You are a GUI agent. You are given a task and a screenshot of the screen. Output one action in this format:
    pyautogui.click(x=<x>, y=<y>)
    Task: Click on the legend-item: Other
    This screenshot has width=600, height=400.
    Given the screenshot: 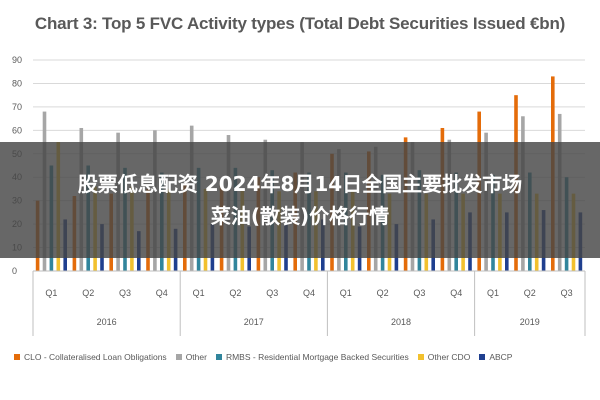 What is the action you would take?
    pyautogui.click(x=191, y=357)
    